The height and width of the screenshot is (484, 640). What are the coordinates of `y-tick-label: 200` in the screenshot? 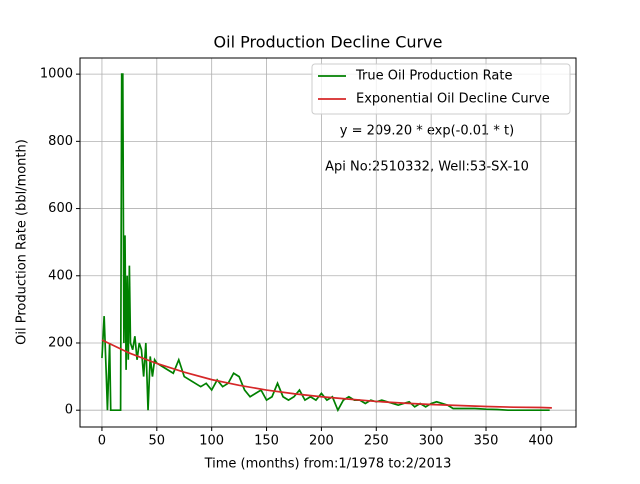 It's located at (60, 342).